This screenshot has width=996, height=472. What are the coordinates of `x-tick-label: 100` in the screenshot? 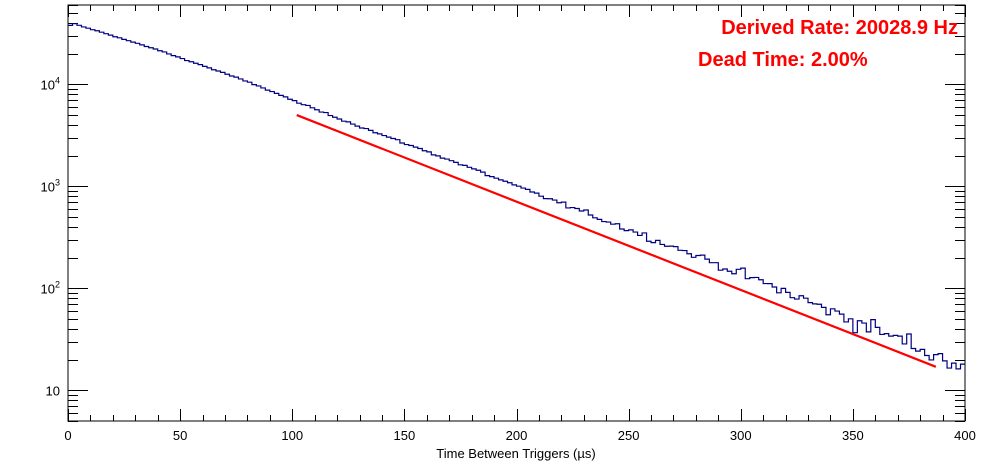 It's located at (292, 435).